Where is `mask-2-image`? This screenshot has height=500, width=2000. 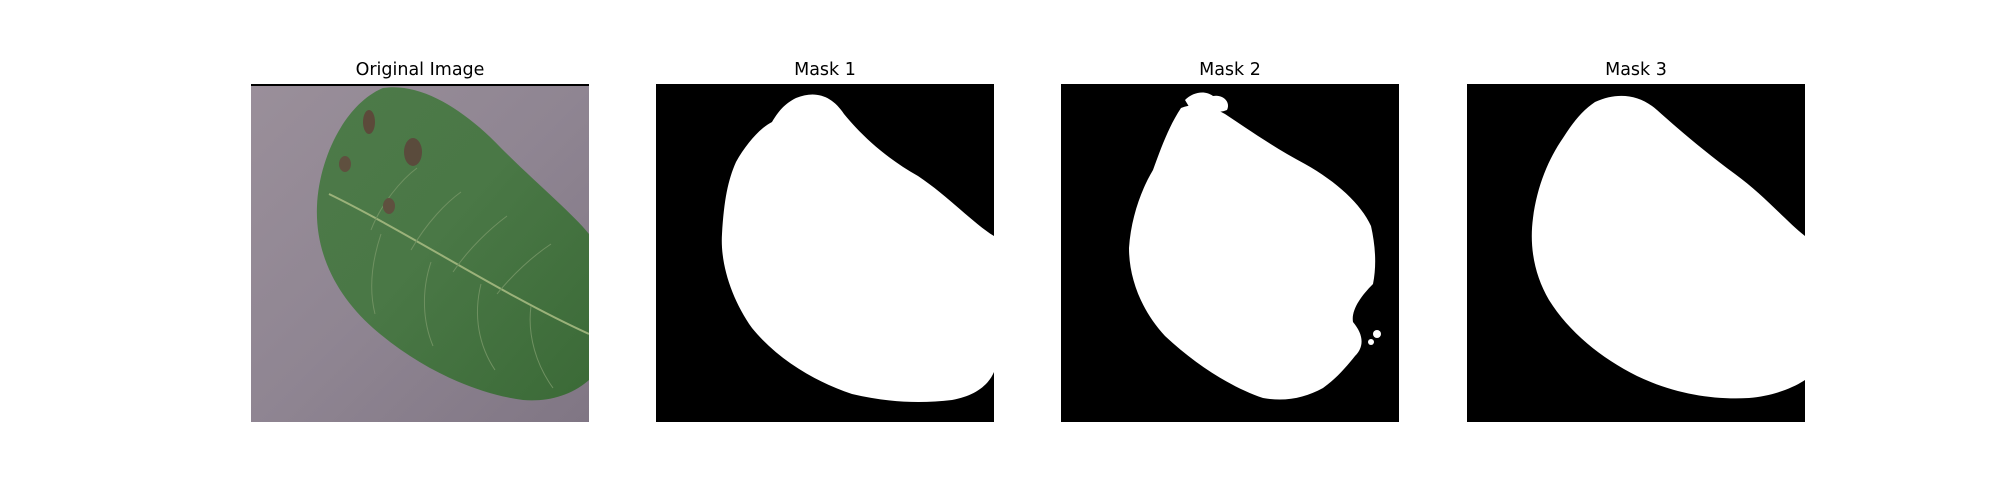 mask-2-image is located at coordinates (1230, 253).